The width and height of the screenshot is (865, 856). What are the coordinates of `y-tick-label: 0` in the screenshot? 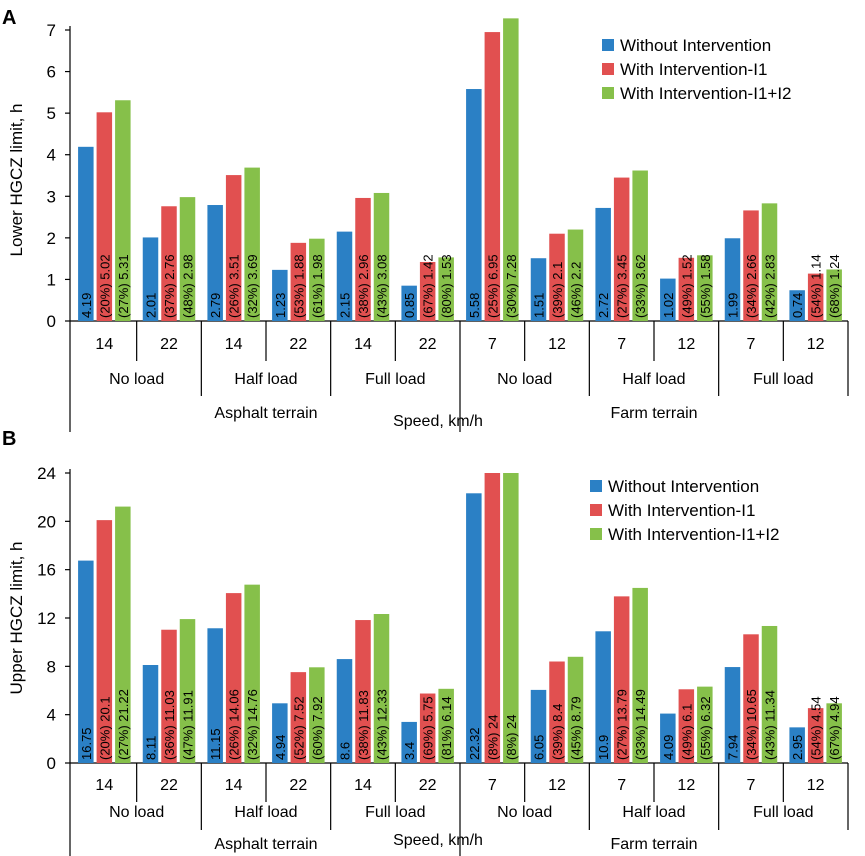 It's located at (51, 321).